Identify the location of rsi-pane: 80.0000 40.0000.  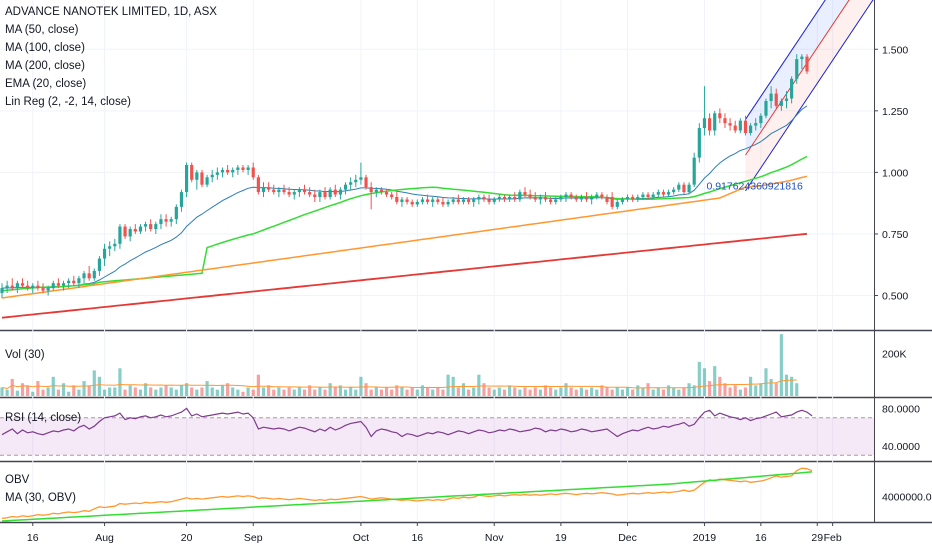
(460, 429).